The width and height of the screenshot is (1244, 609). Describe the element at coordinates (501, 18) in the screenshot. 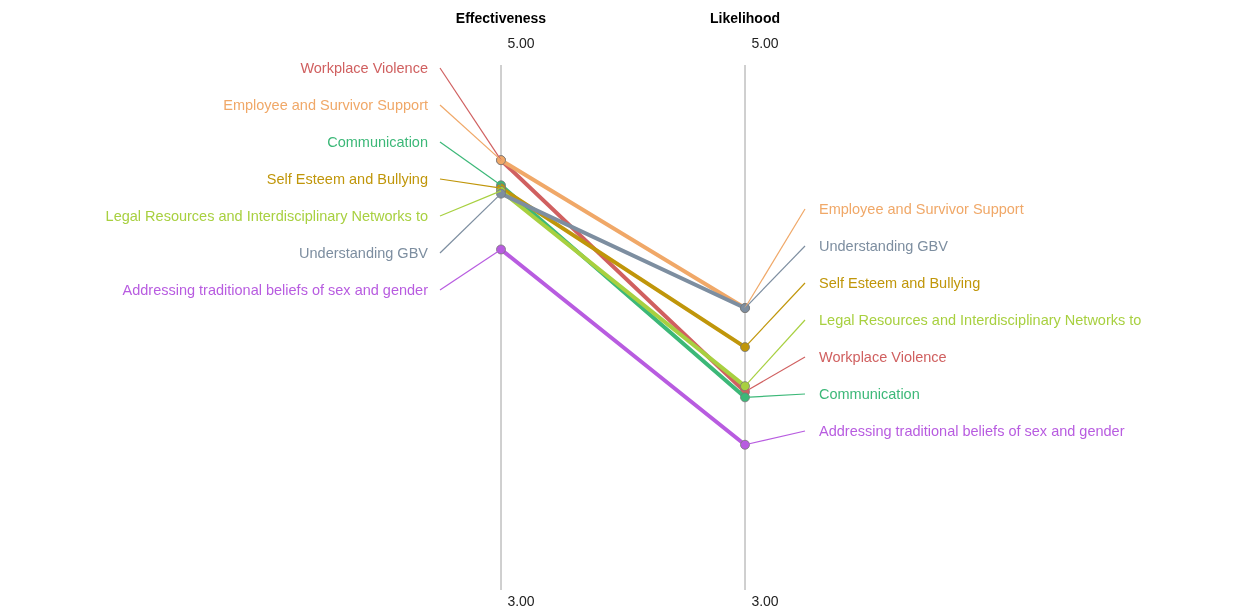

I see `x-tick-label: Effectiveness` at that location.